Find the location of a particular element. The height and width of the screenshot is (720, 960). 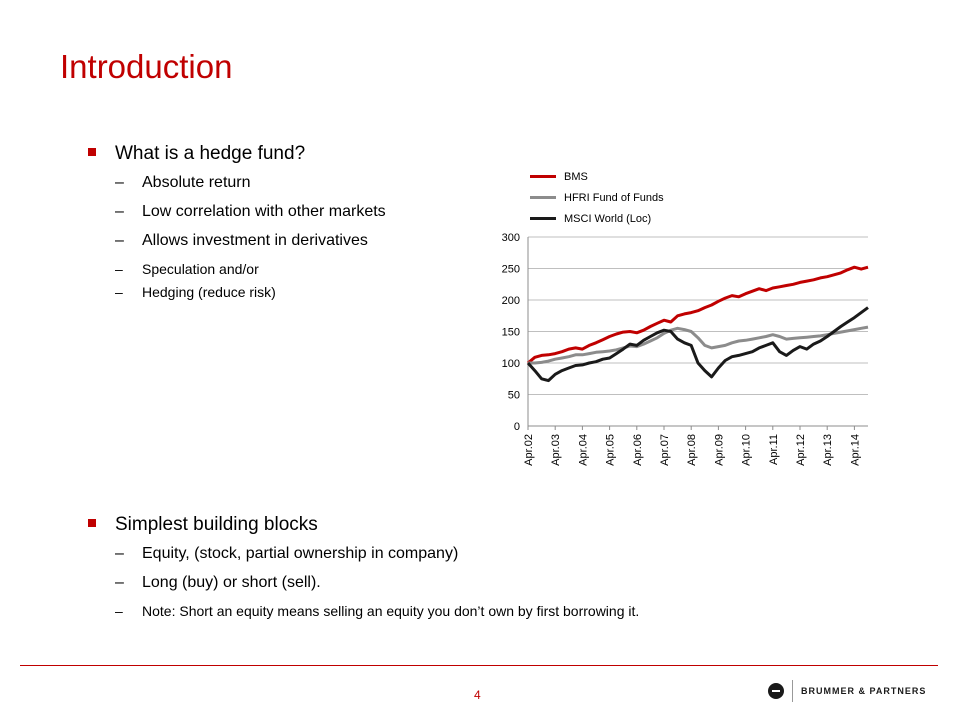

sub-sub-bullet: – Hedging (reduce risk) is located at coordinates (237, 292).